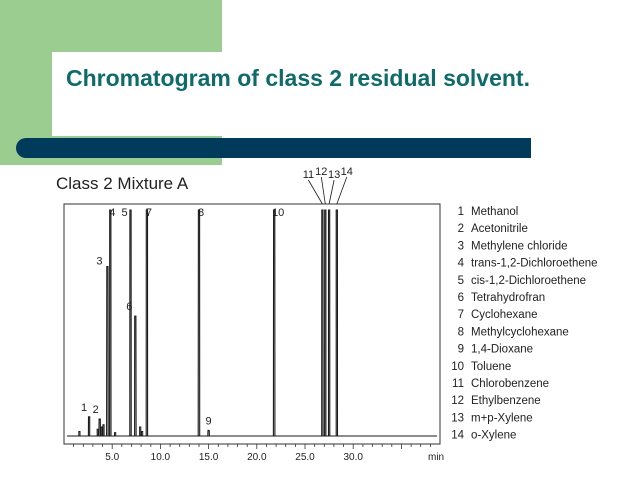 This screenshot has width=638, height=479. I want to click on x-tick-label: 5.0, so click(112, 457).